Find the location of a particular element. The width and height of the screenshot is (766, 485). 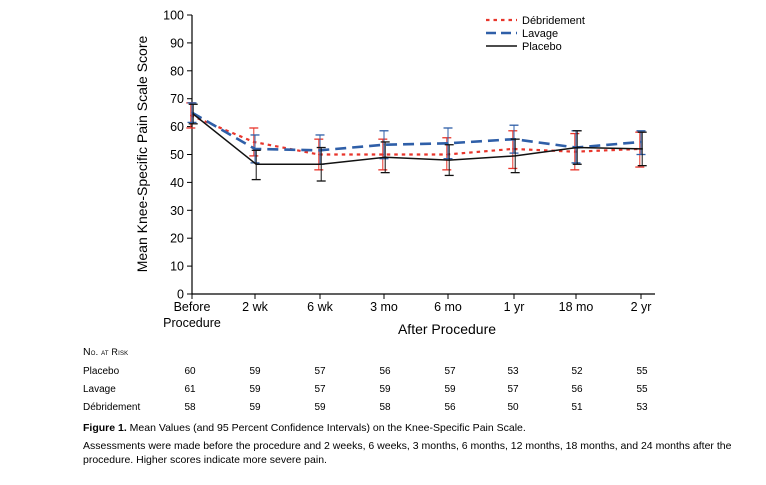

x-tick-label: 1 yr is located at coordinates (514, 307).